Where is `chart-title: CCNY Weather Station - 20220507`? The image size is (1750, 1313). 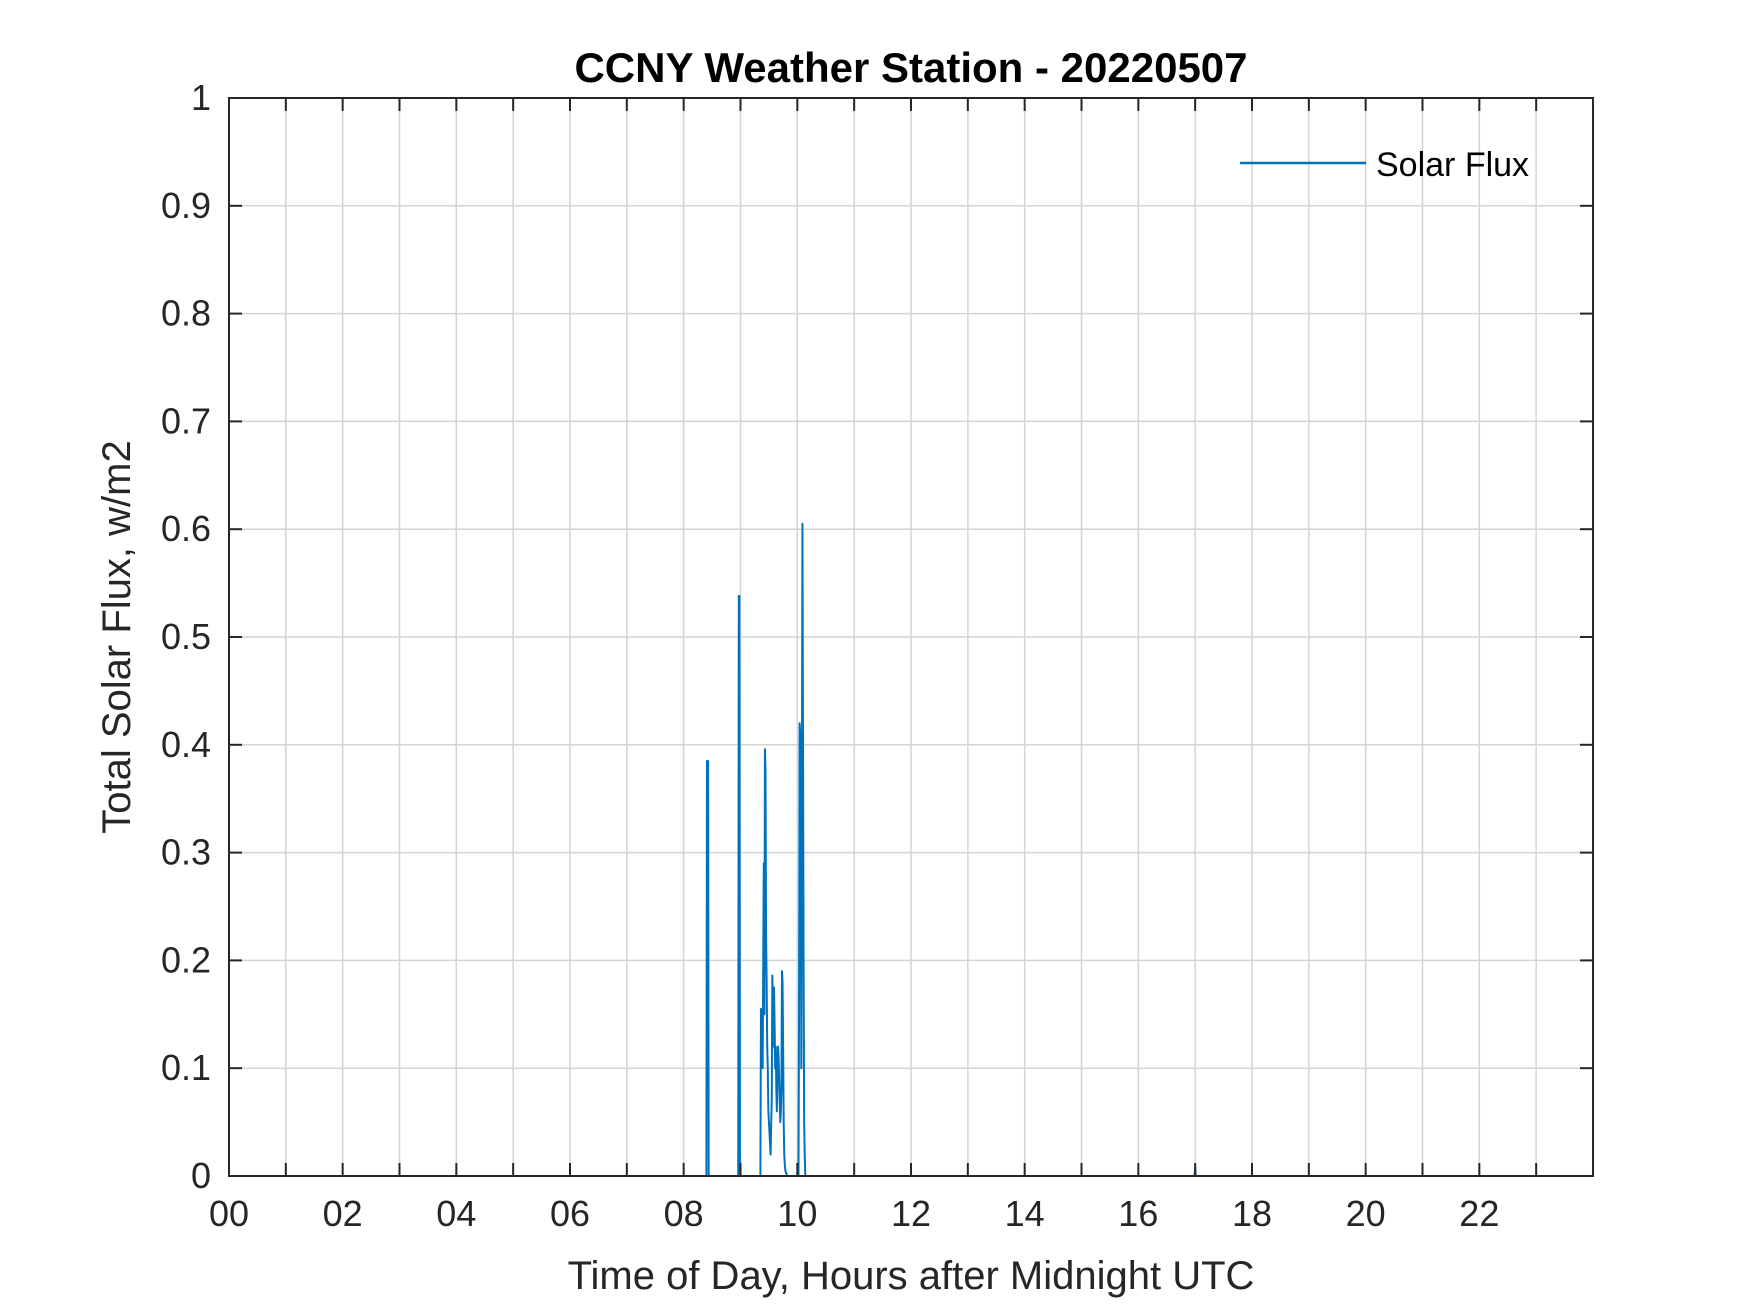
chart-title: CCNY Weather Station - 20220507 is located at coordinates (910, 67).